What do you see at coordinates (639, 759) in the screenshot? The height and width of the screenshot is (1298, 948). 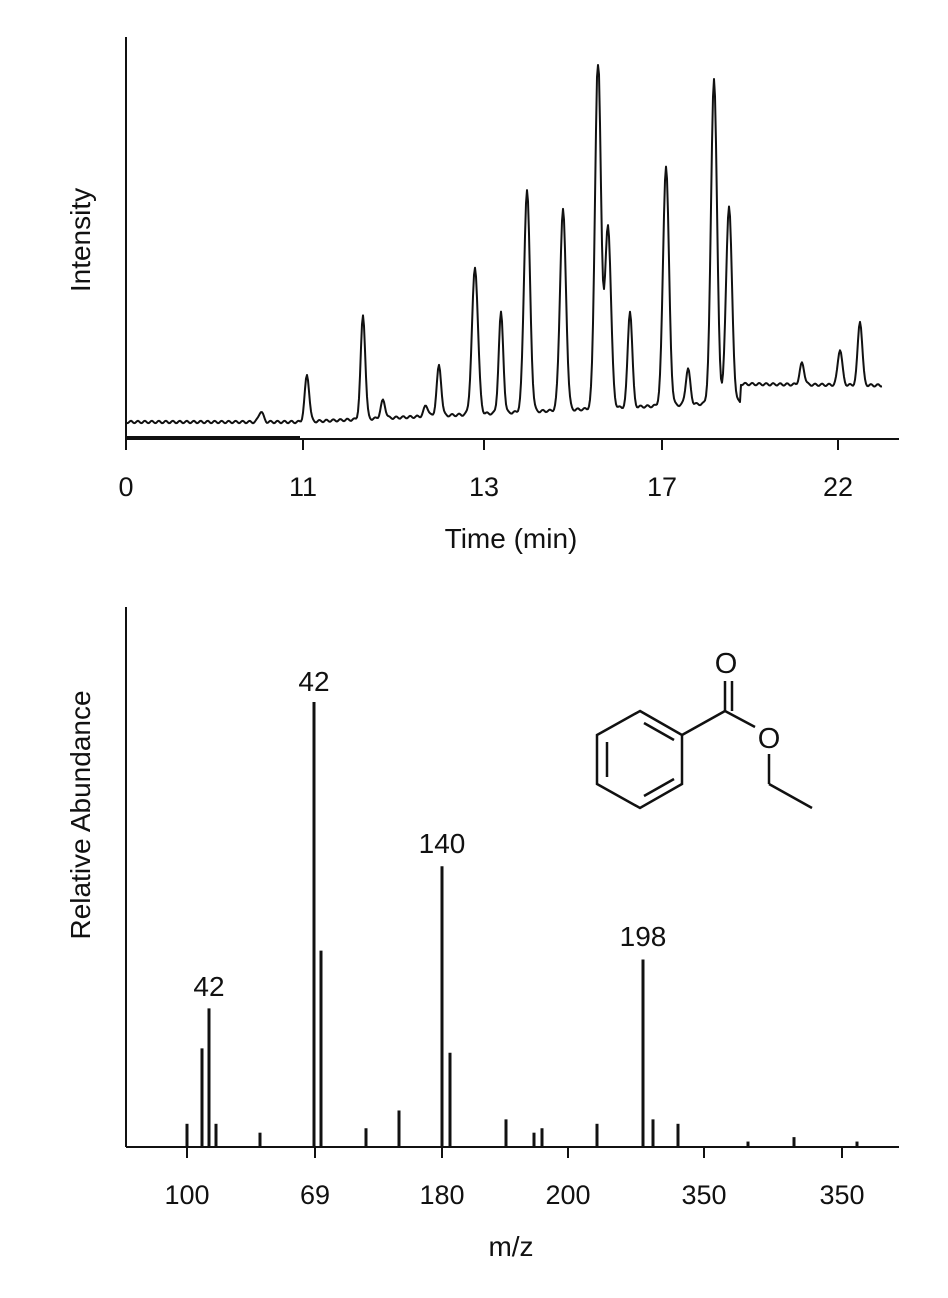 I see `benzene-ring` at bounding box center [639, 759].